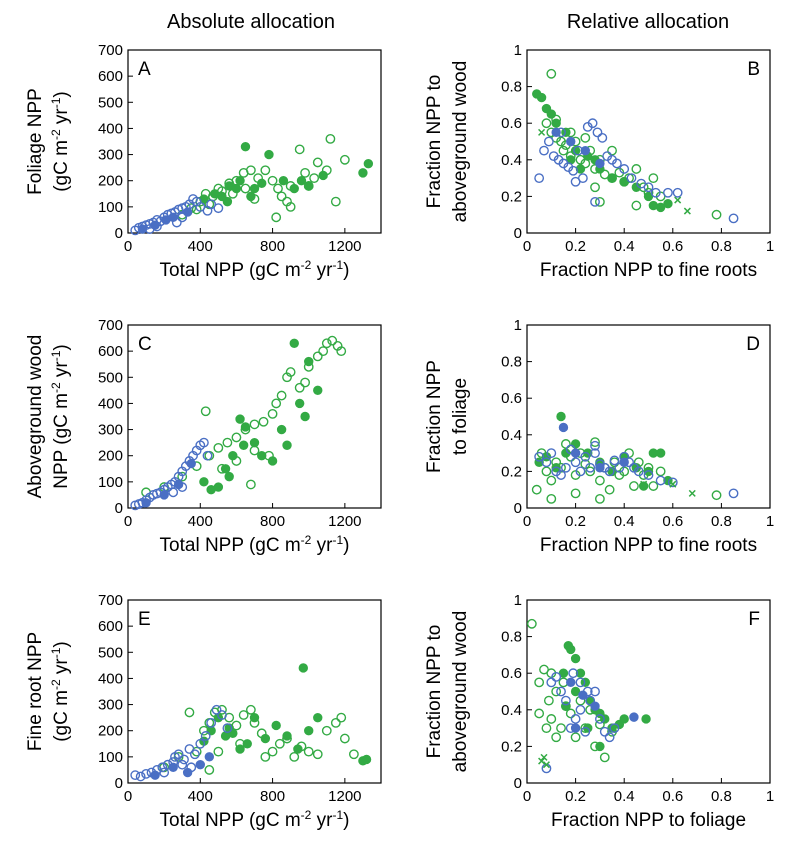  Describe the element at coordinates (144, 619) in the screenshot. I see `panel-label: E` at that location.